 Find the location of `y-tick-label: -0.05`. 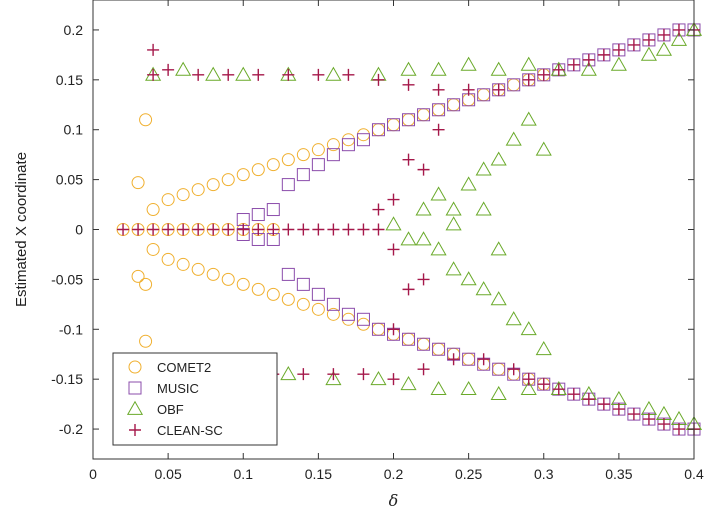

y-tick-label: -0.05 is located at coordinates (67, 279).